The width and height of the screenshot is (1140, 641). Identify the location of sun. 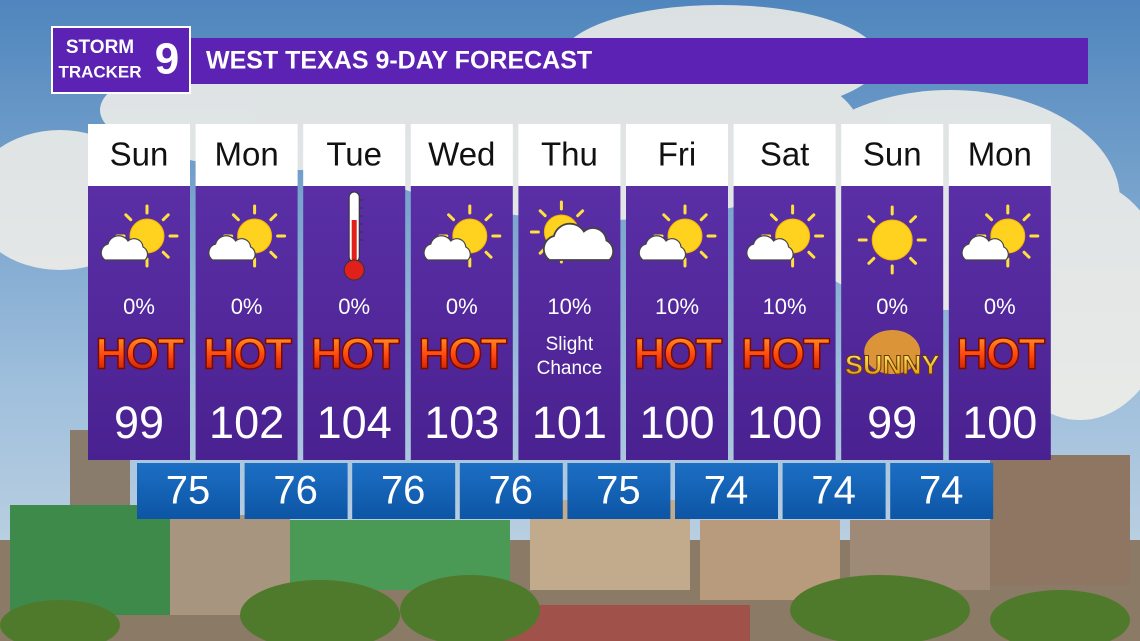
(892, 240).